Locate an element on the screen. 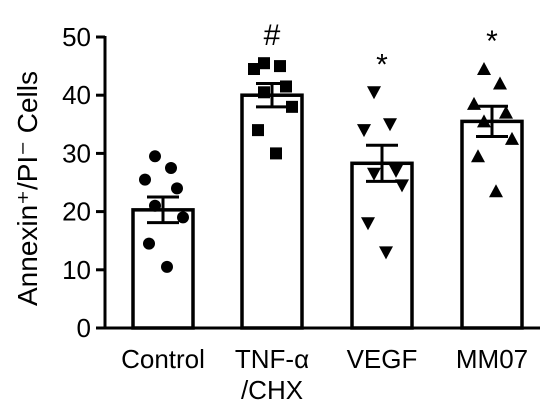 The width and height of the screenshot is (551, 413). significance-label: # is located at coordinates (272, 35).